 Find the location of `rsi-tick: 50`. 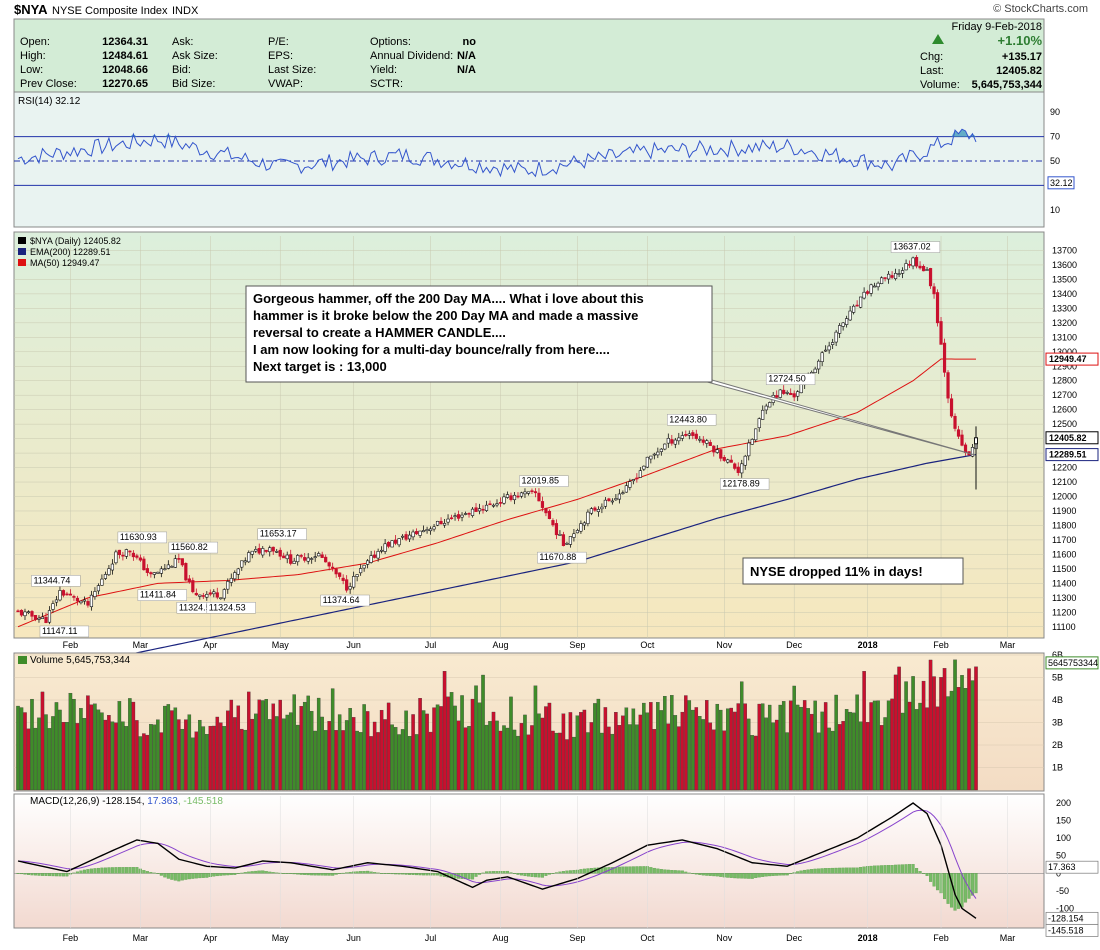

rsi-tick: 50 is located at coordinates (1055, 161).